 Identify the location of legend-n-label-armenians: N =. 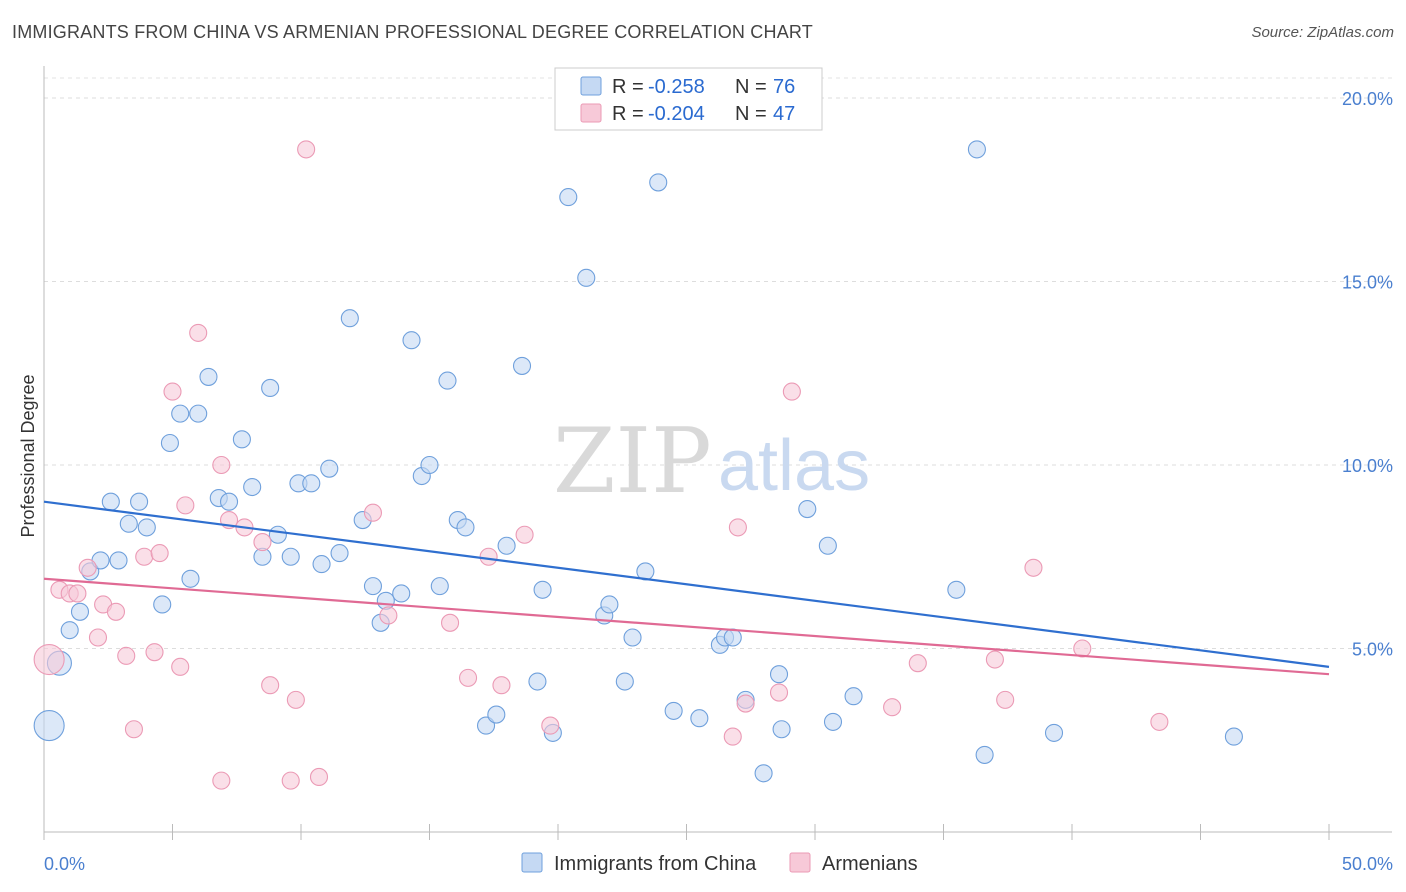
(751, 114).